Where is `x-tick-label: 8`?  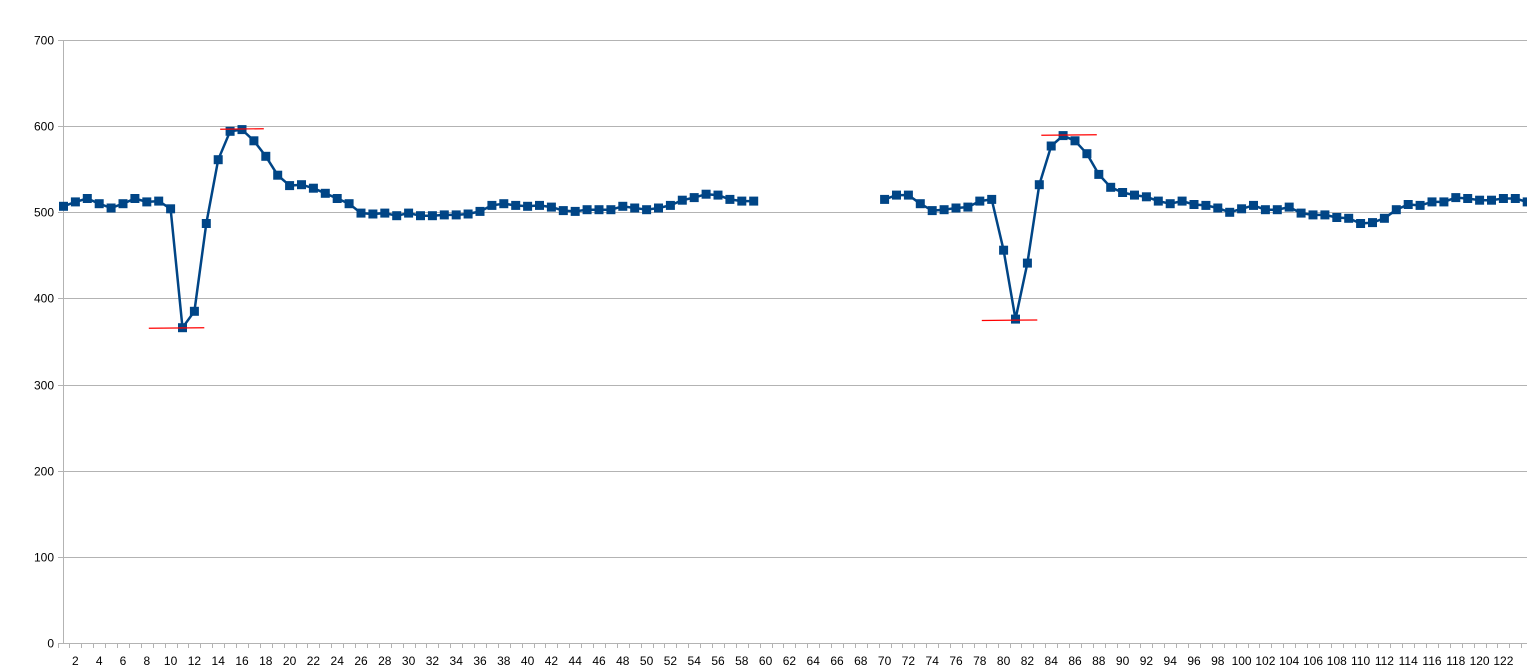
x-tick-label: 8 is located at coordinates (146, 661).